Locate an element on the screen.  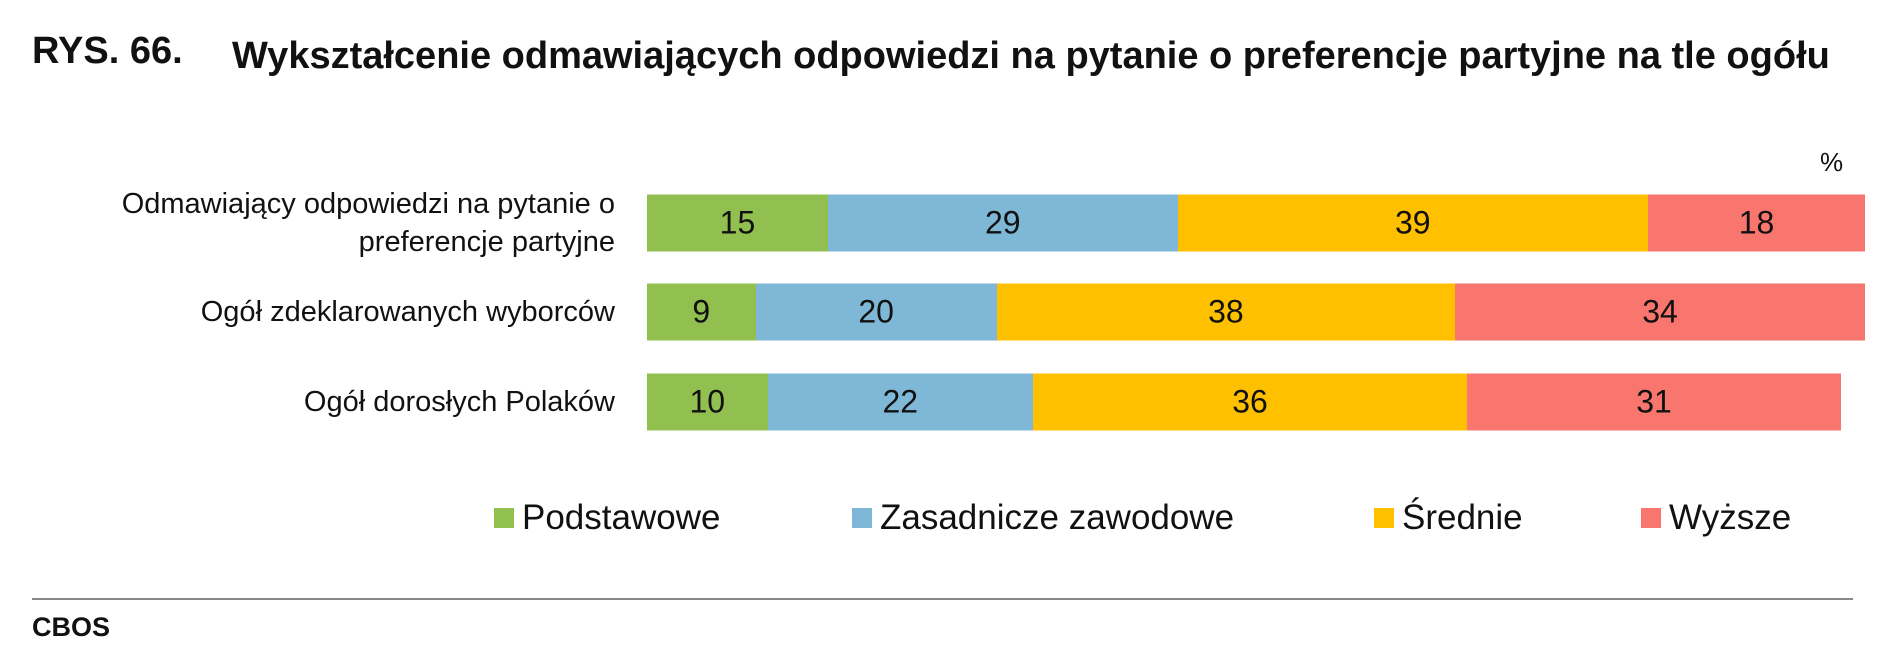
value-label: 38 is located at coordinates (1226, 311).